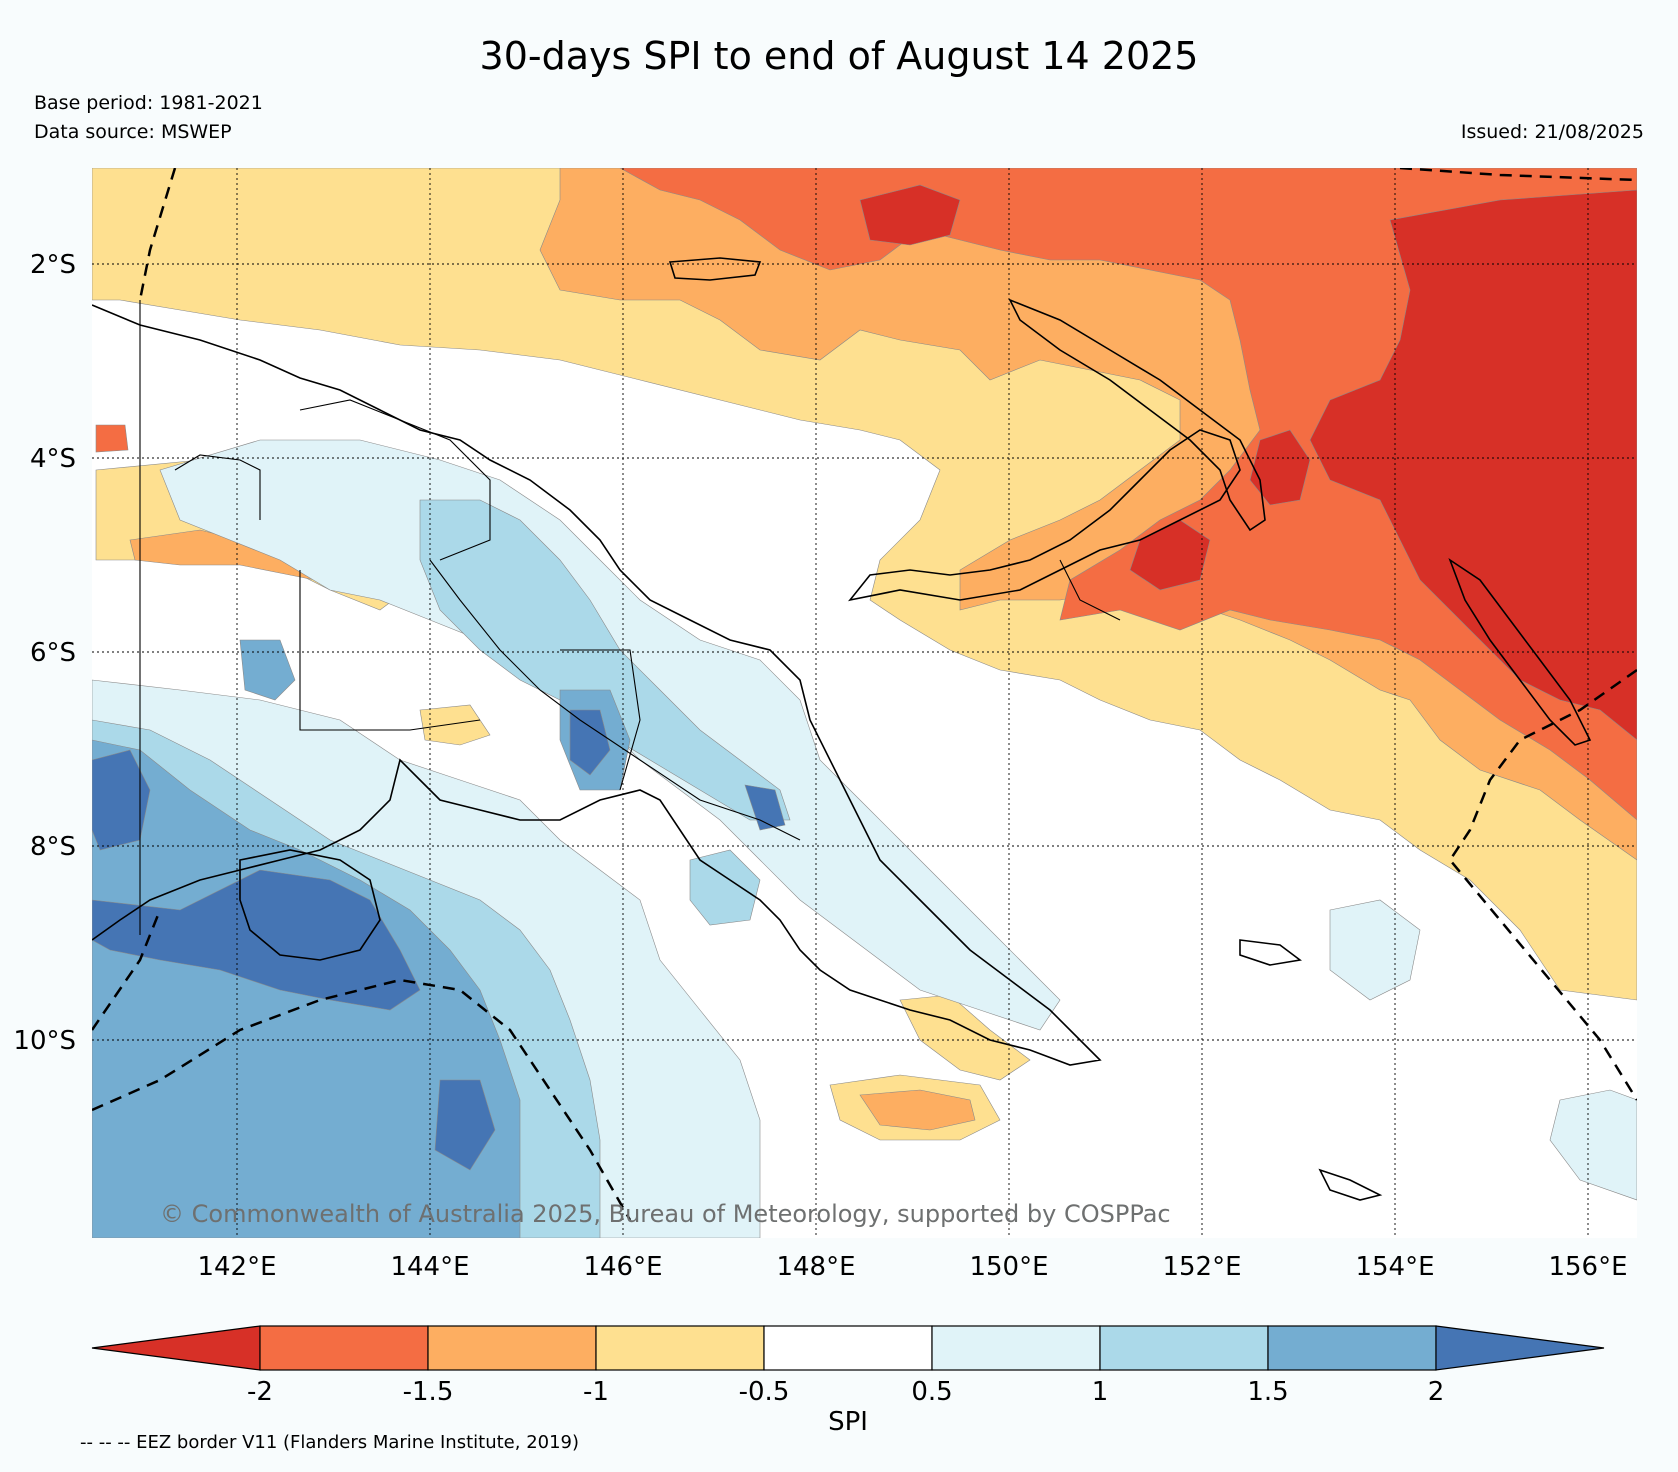  Describe the element at coordinates (53, 653) in the screenshot. I see `lat-label: 6°S` at that location.